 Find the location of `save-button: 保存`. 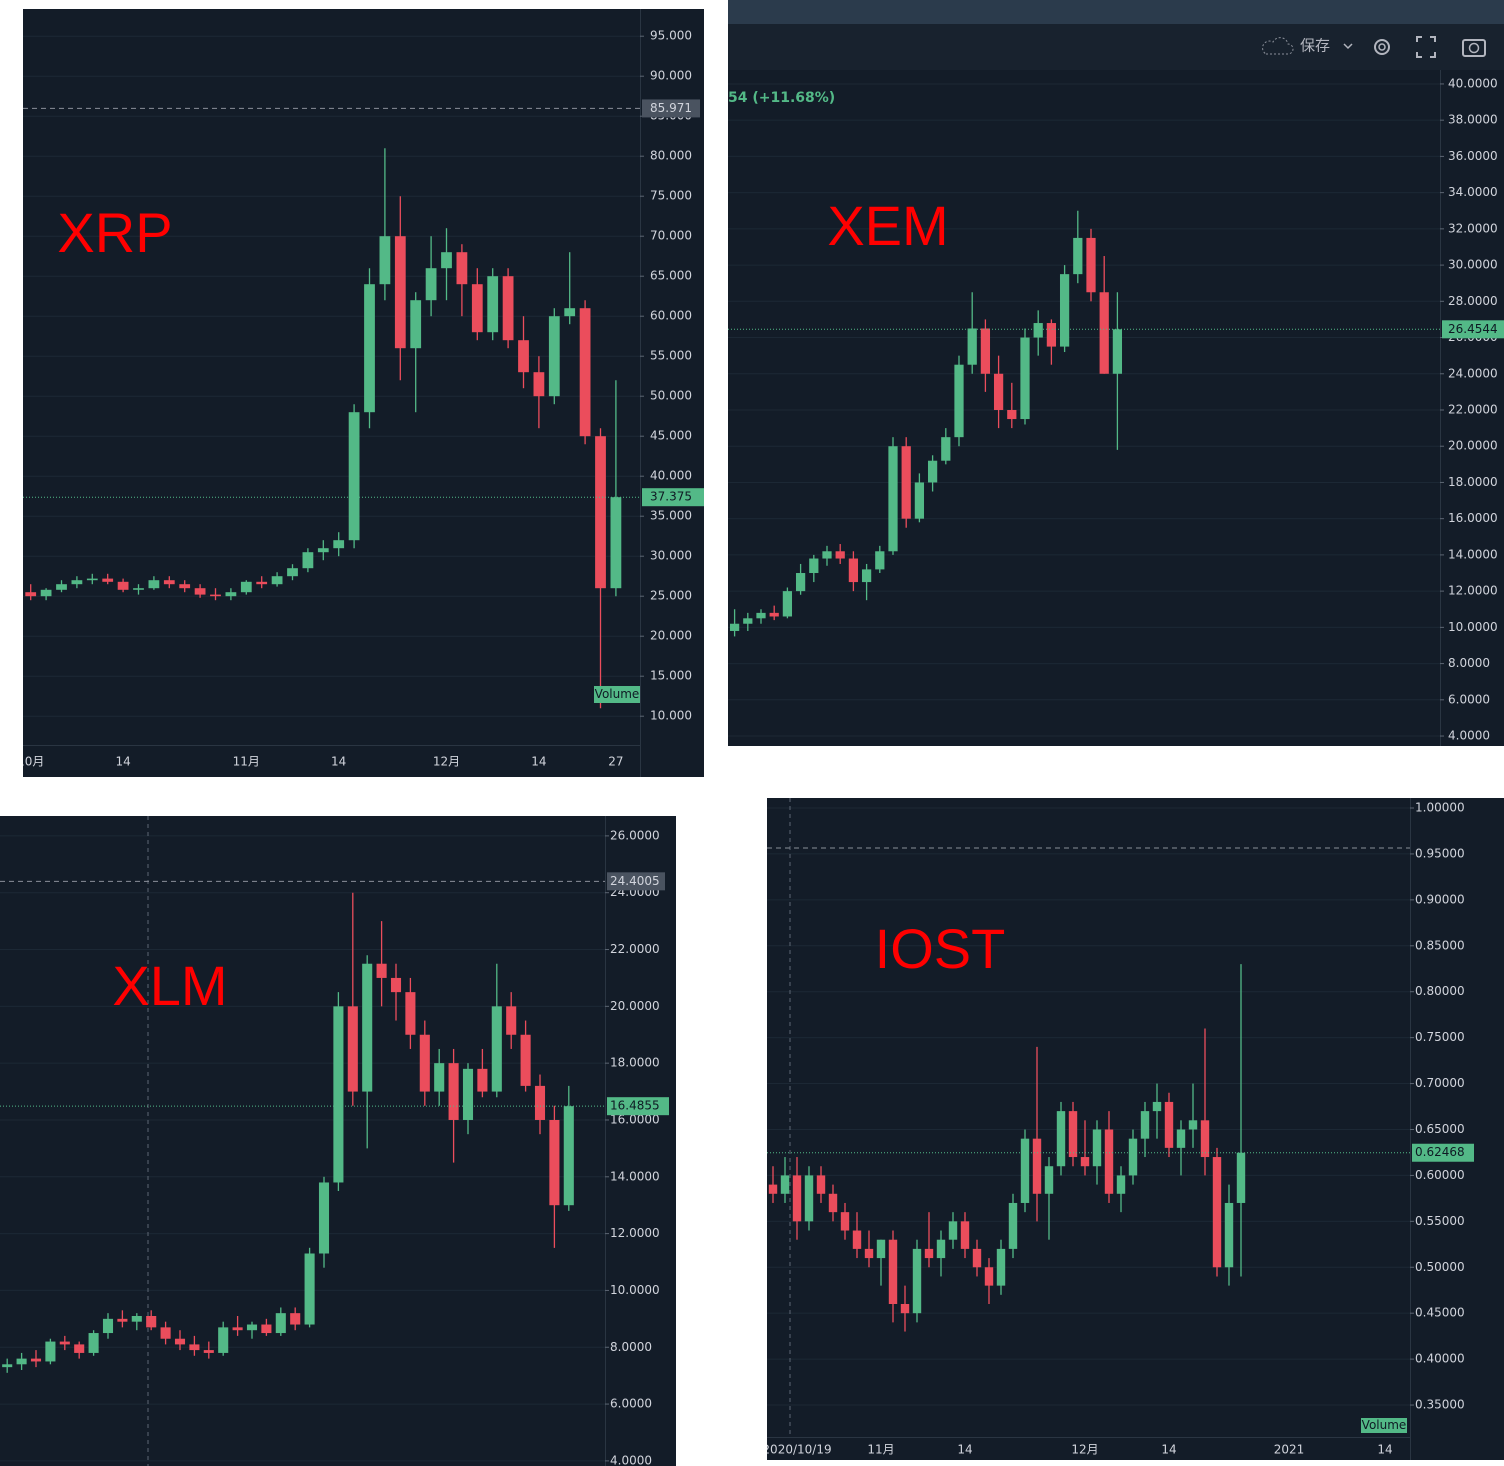

save-button: 保存 is located at coordinates (1315, 46).